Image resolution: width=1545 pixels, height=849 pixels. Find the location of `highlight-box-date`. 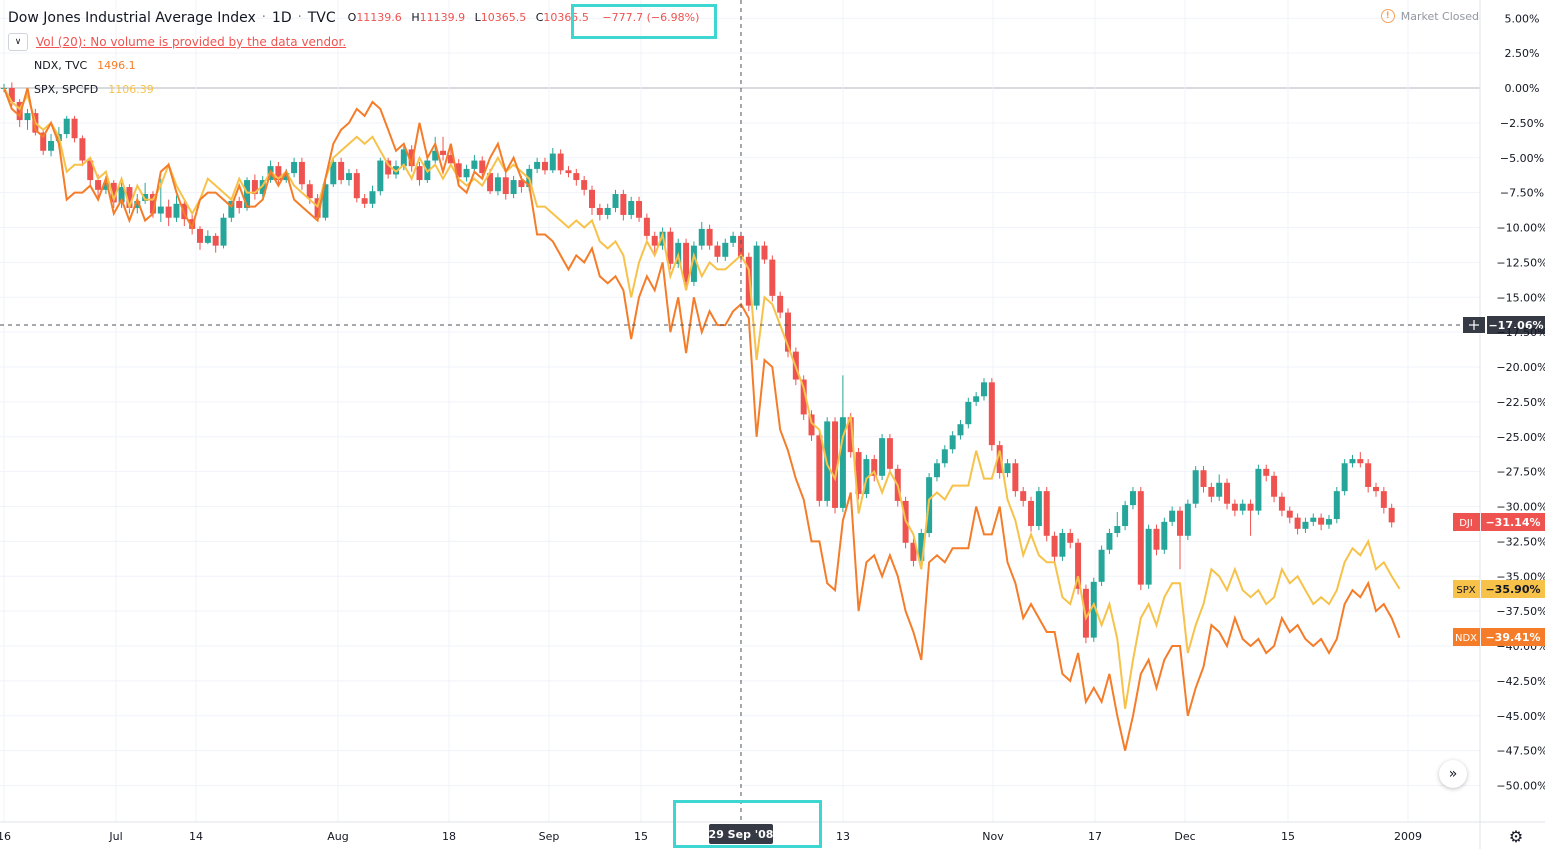

highlight-box-date is located at coordinates (747, 824).